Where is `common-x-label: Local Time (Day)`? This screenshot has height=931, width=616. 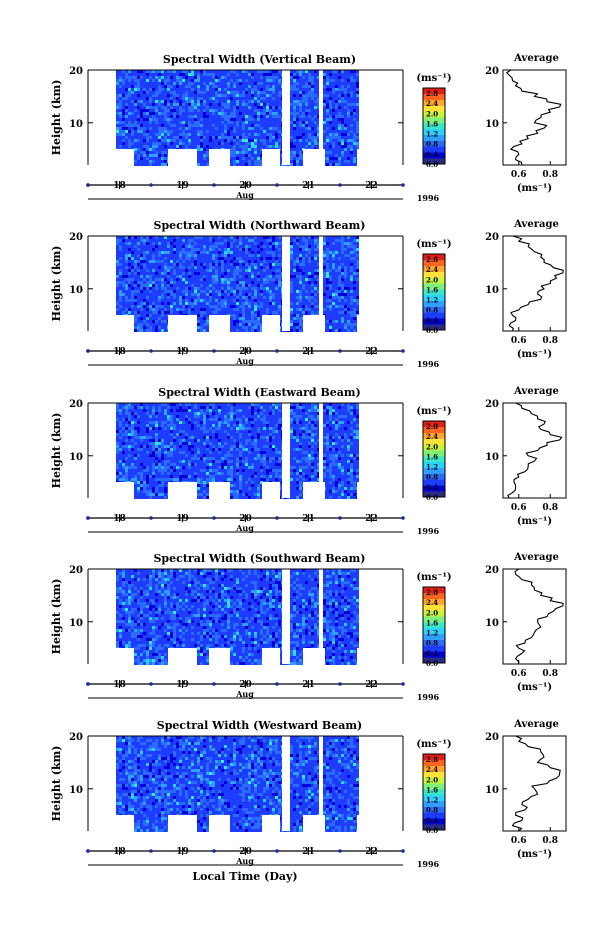
common-x-label: Local Time (Day) is located at coordinates (244, 876).